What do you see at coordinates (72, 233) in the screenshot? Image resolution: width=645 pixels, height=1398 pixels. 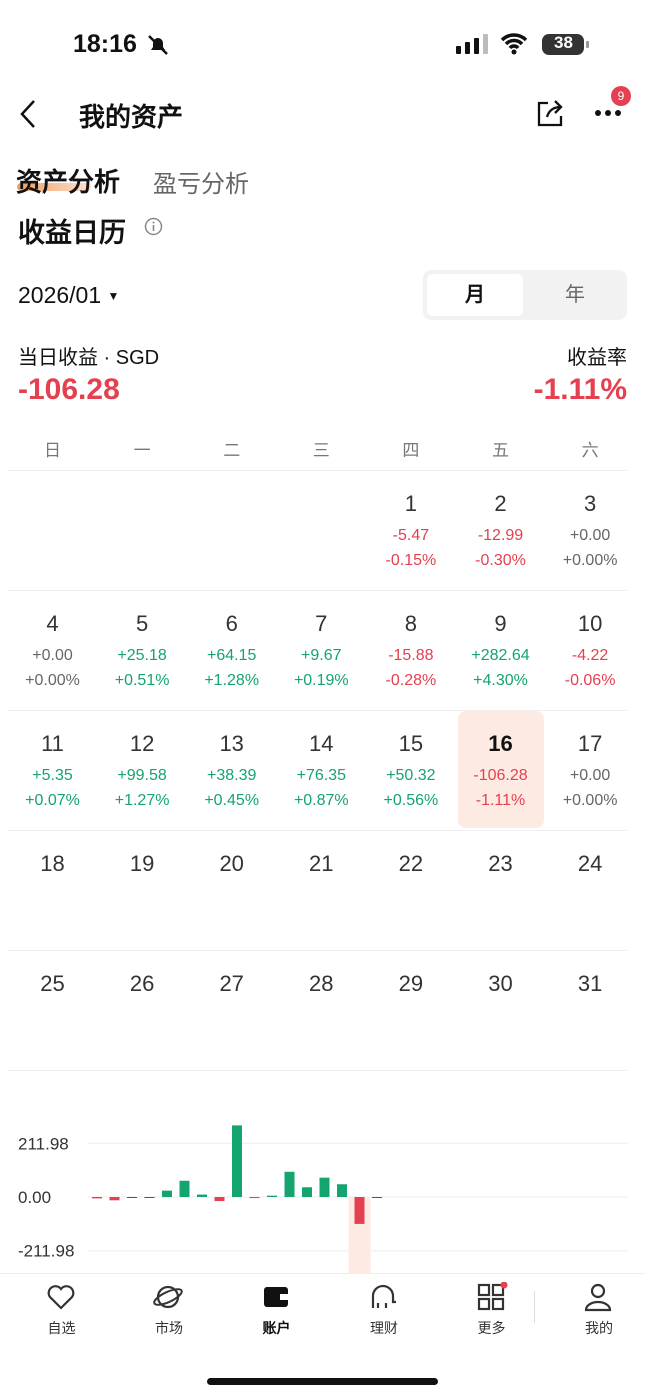 I see `section-title: 收益日历` at bounding box center [72, 233].